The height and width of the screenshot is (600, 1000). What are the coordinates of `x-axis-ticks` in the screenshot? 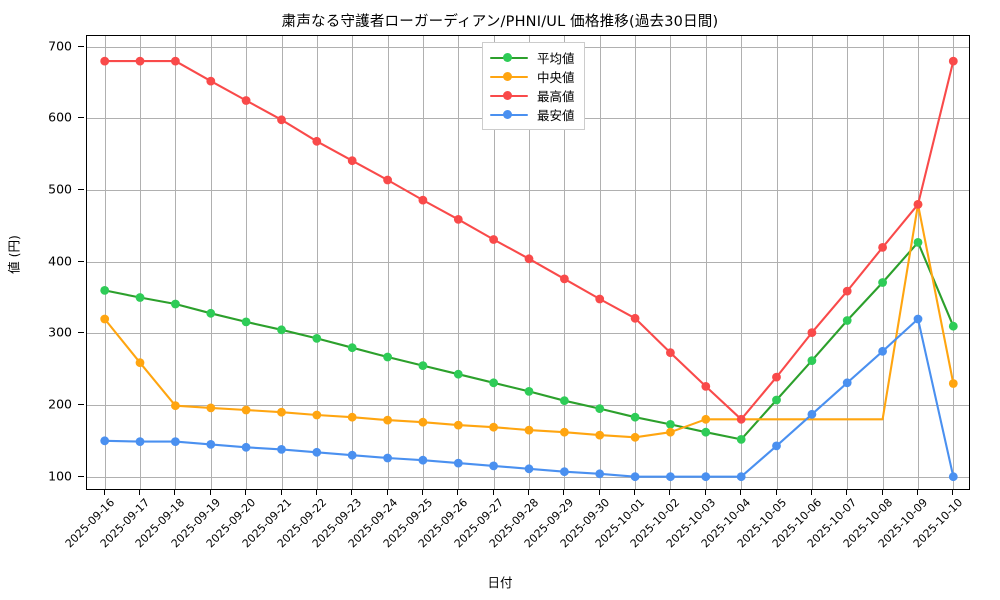 It's located at (528, 493).